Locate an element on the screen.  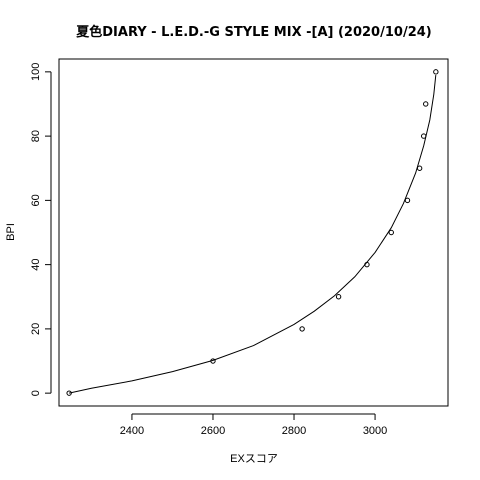
x-tick-label: 2600 is located at coordinates (213, 431).